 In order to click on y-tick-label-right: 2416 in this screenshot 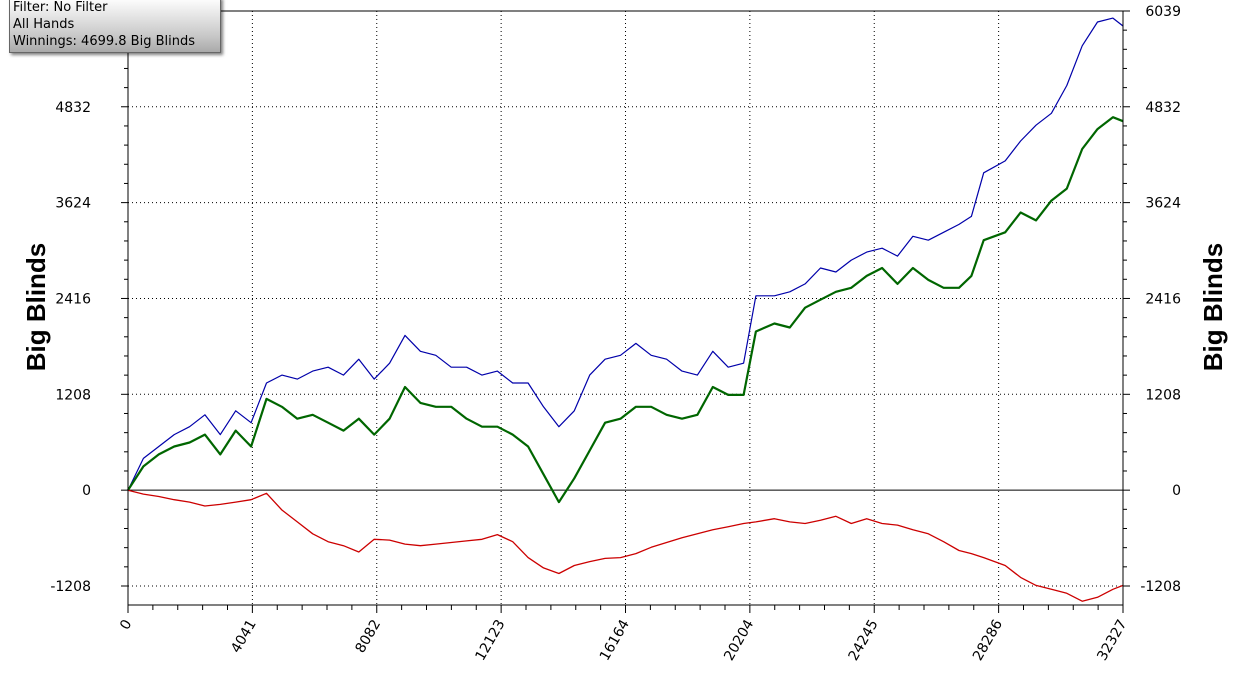, I will do `click(1163, 299)`.